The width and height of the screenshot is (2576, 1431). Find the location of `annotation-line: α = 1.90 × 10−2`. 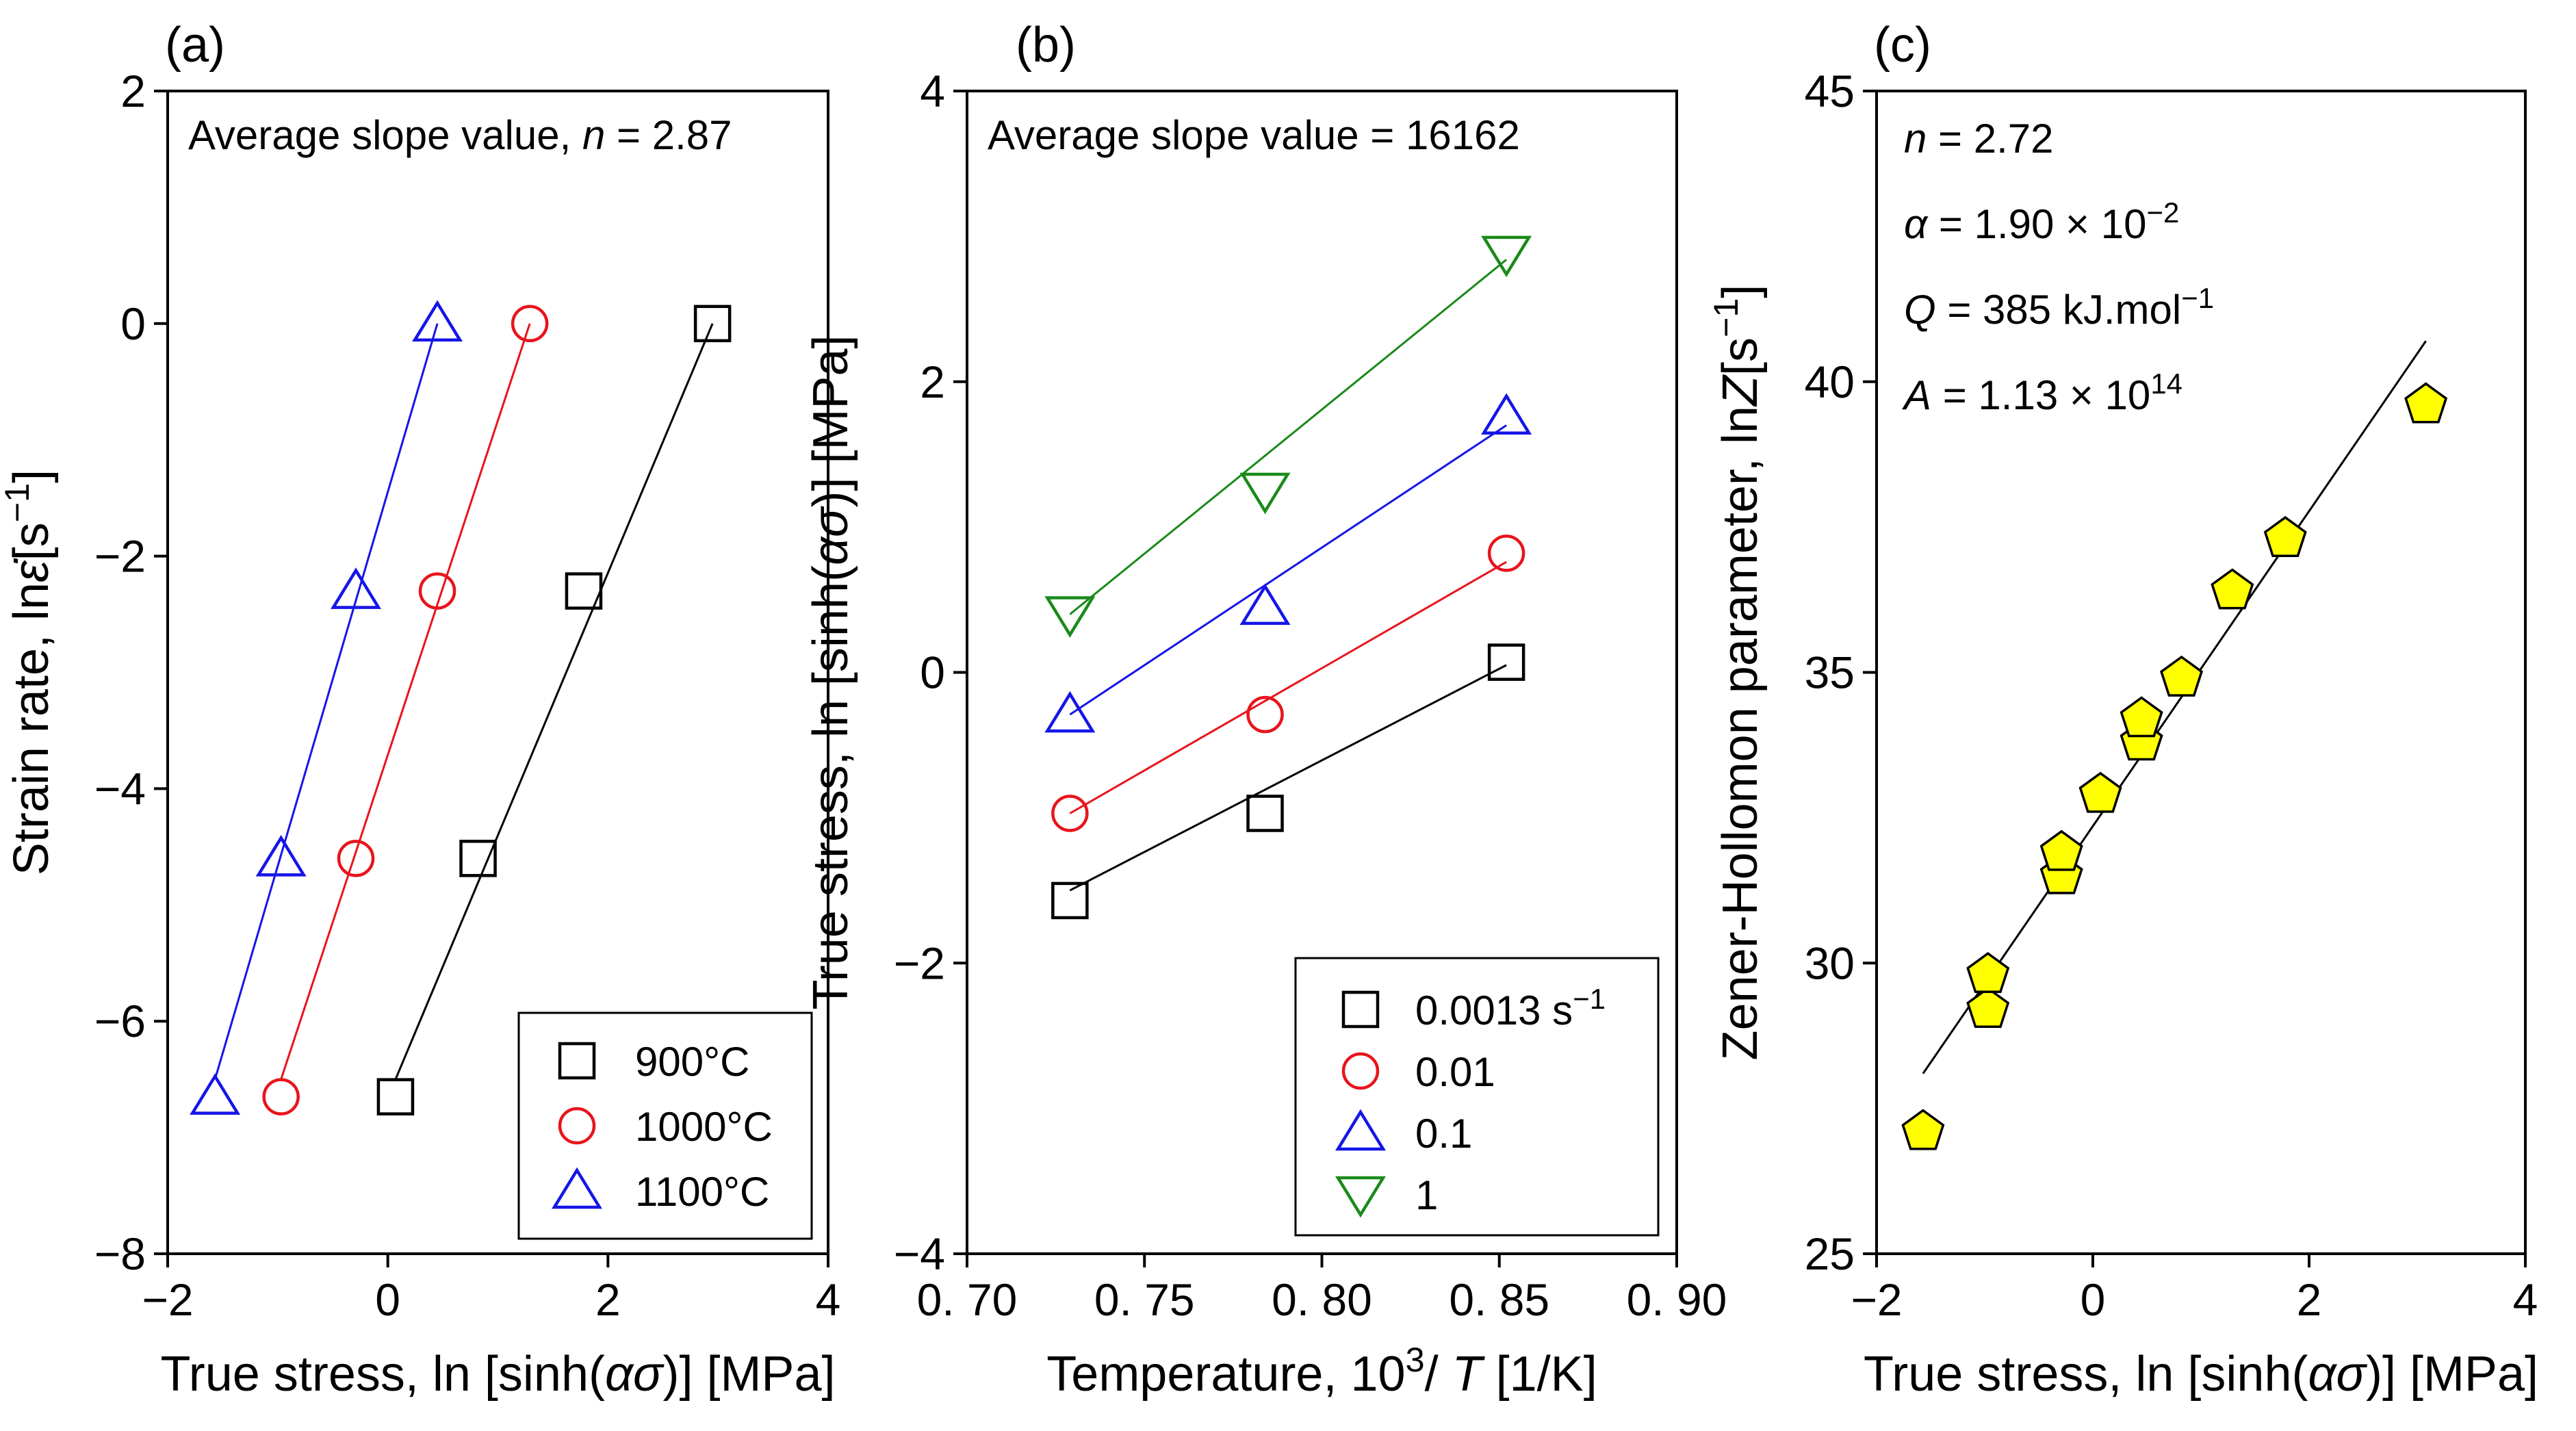

annotation-line: α = 1.90 × 10−2 is located at coordinates (2042, 222).